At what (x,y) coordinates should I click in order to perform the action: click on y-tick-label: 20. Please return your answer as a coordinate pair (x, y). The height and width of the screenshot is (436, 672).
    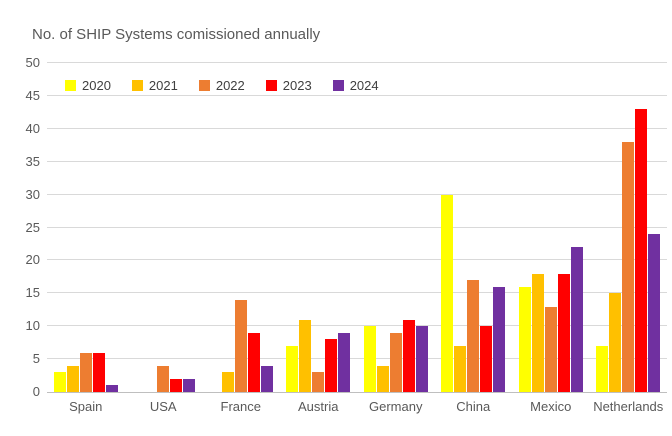
    Looking at the image, I should click on (32, 260).